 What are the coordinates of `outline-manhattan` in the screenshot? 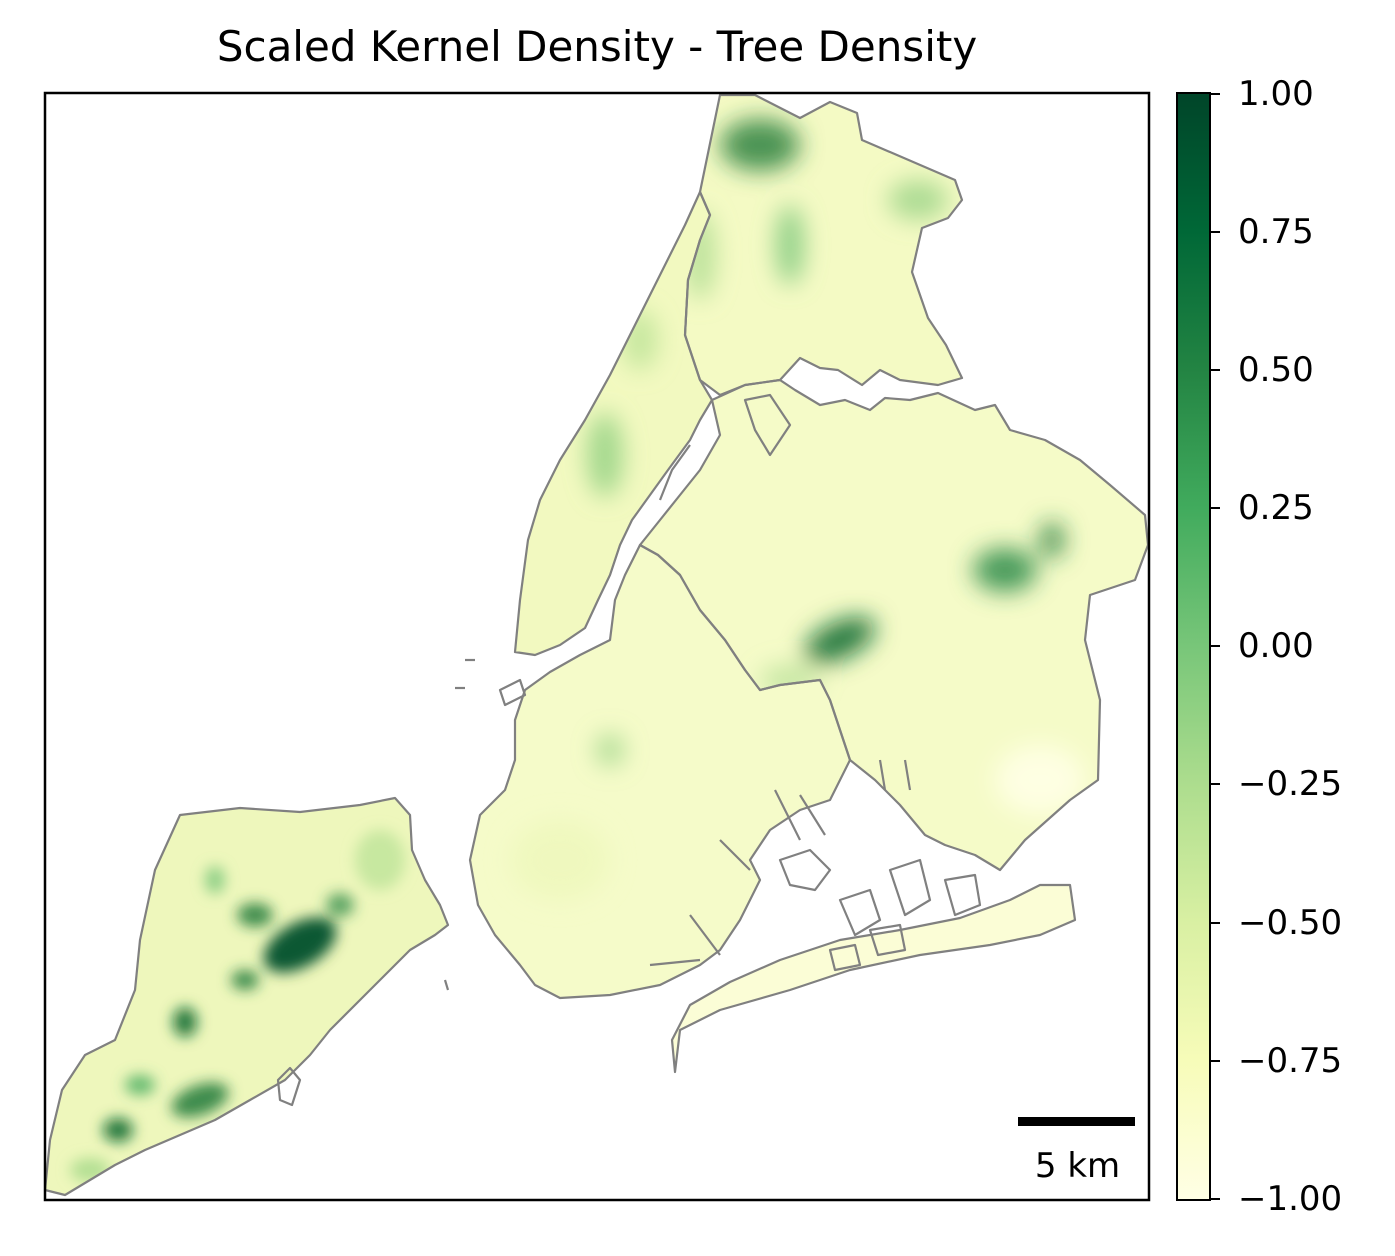 It's located at (613, 423).